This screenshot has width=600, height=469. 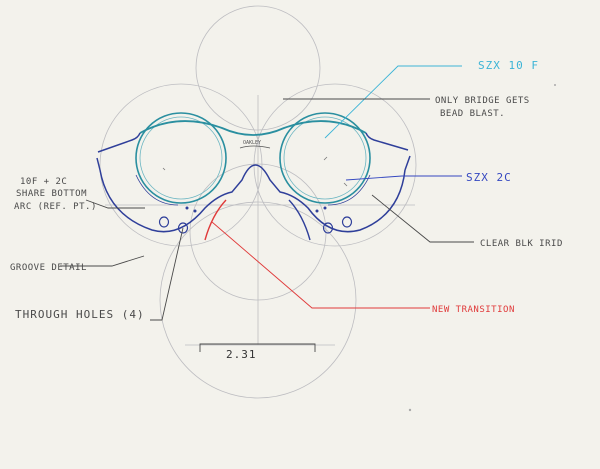 What do you see at coordinates (472, 114) in the screenshot?
I see `callout-bridge-line2: BEAD BLAST.` at bounding box center [472, 114].